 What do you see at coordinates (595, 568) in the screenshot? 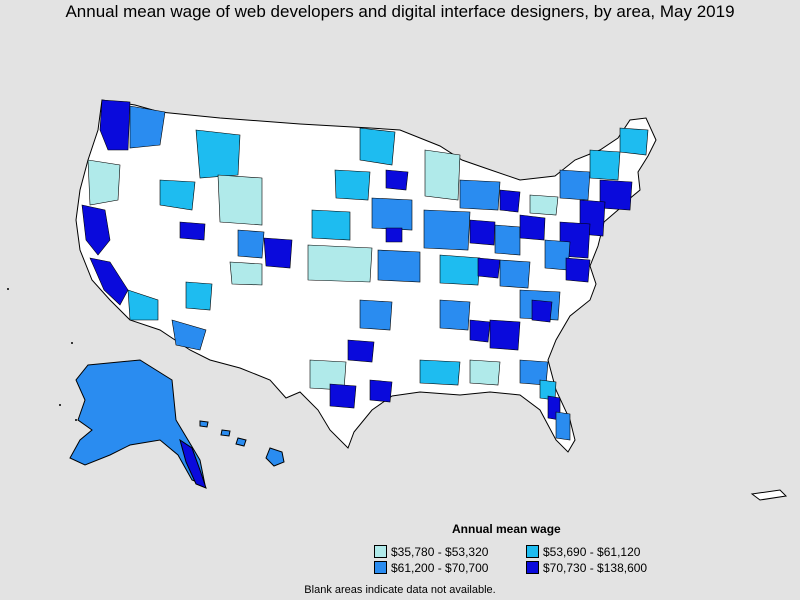
I see `legend-label-4: $70,730 - $138,600` at bounding box center [595, 568].